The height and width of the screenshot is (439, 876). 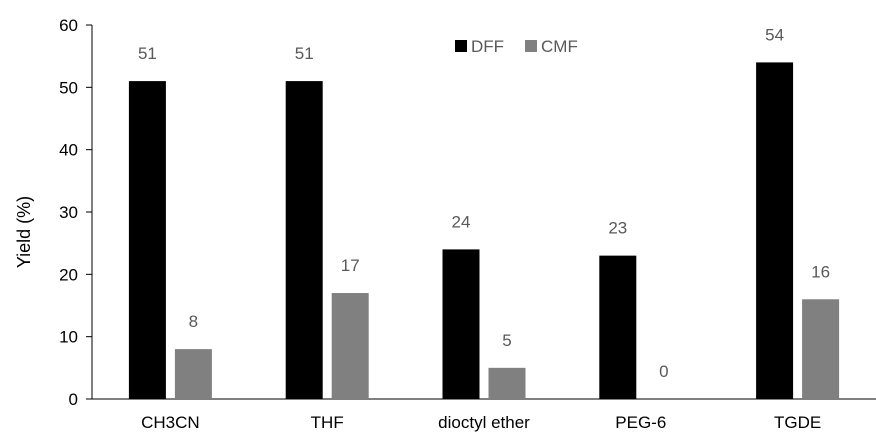 I want to click on data-label-cmf: 5, so click(x=506, y=340).